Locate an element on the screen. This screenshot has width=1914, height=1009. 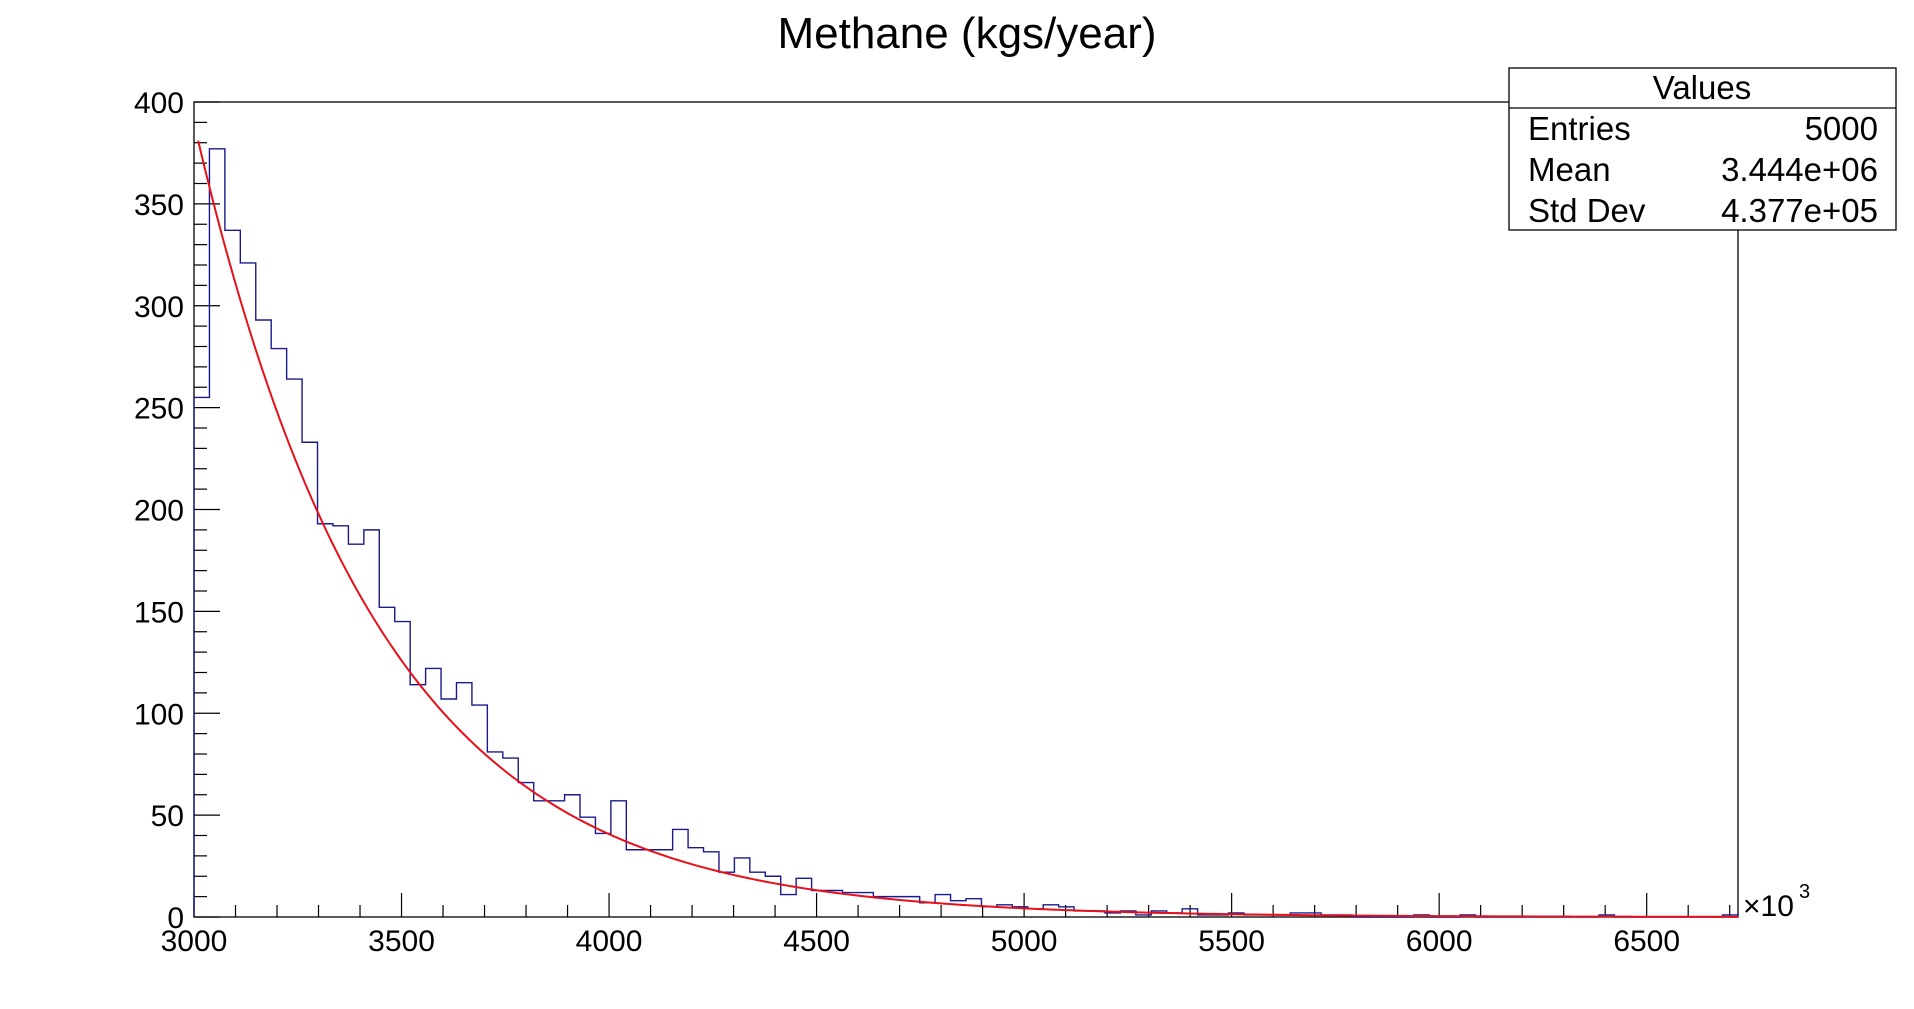
x-tick-label: 3000 is located at coordinates (194, 941).